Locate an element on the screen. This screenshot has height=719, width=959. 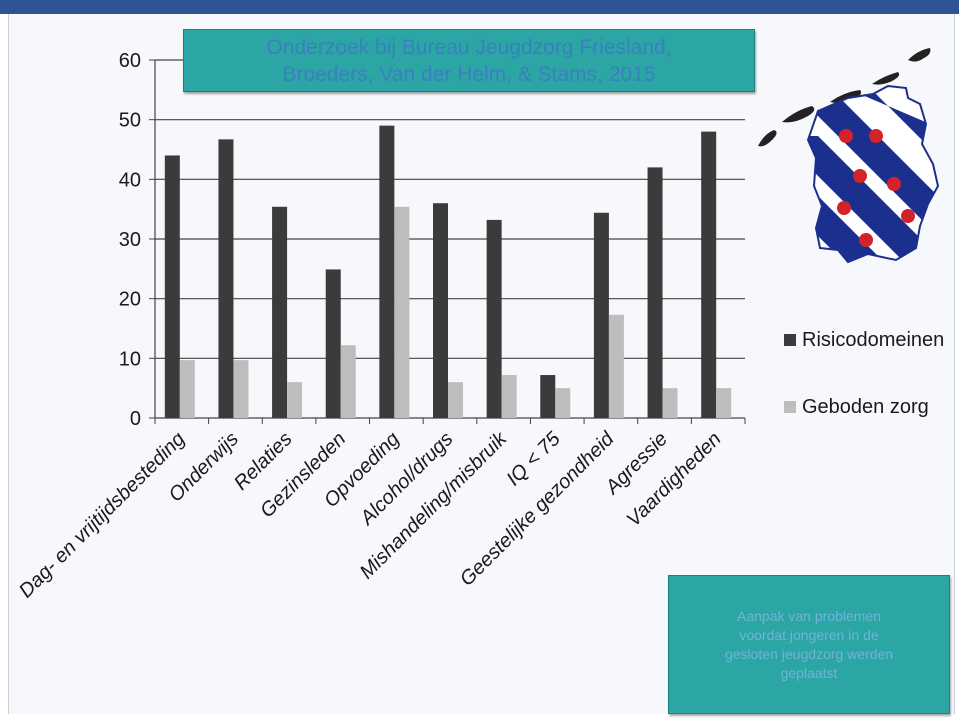
chart-legend: Risicodomeinen Geboden zorg is located at coordinates (864, 393).